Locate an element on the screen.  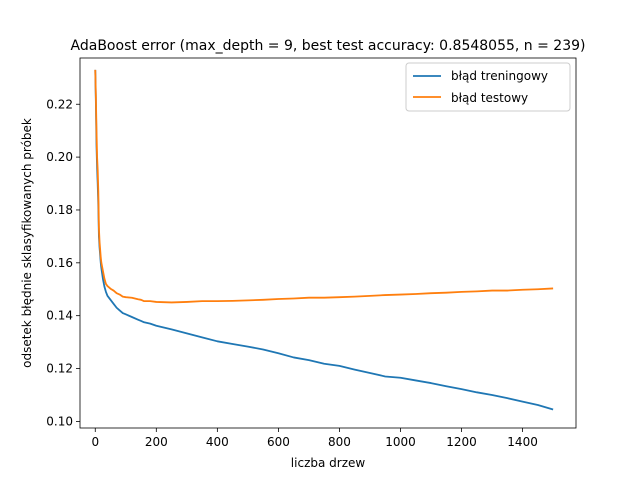
x-tick-label: 200 is located at coordinates (156, 442).